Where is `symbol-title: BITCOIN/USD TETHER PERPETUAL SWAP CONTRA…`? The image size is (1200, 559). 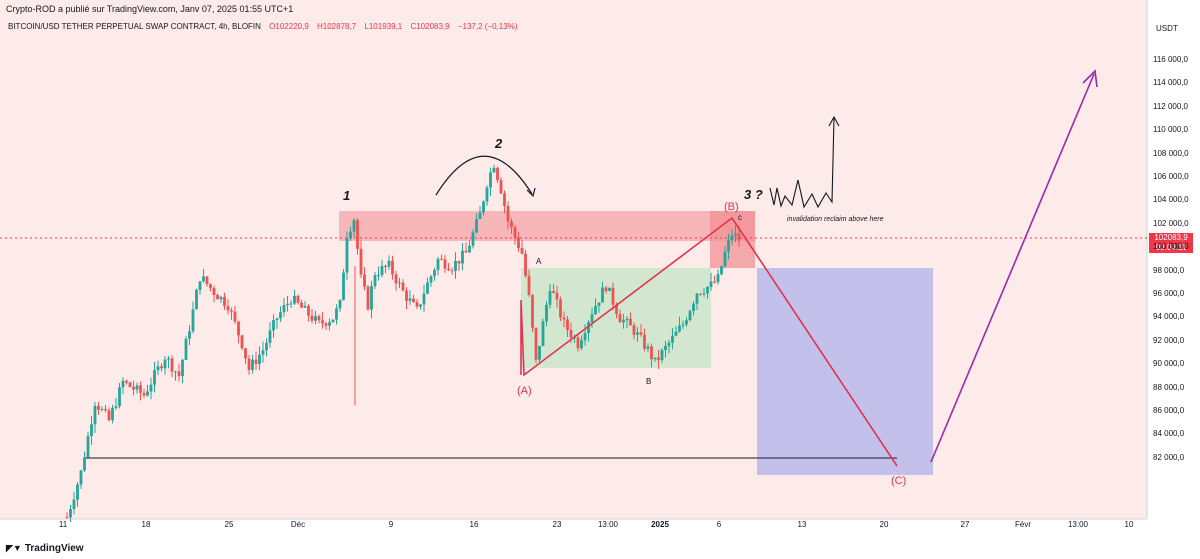 symbol-title: BITCOIN/USD TETHER PERPETUAL SWAP CONTRA… is located at coordinates (134, 26).